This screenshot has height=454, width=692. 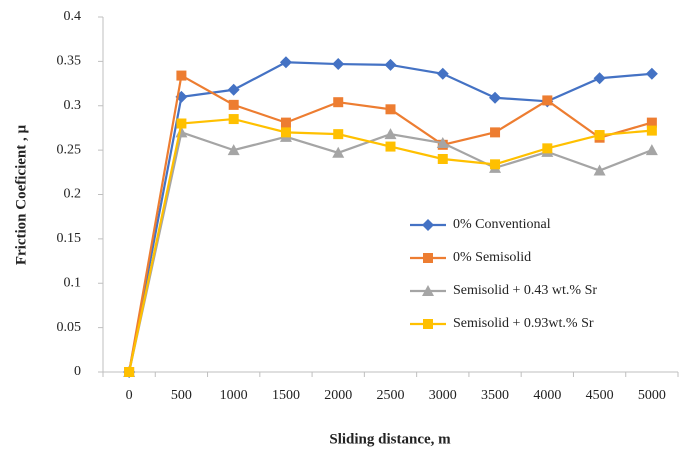 What do you see at coordinates (69, 238) in the screenshot?
I see `y-tick-label: 0.15` at bounding box center [69, 238].